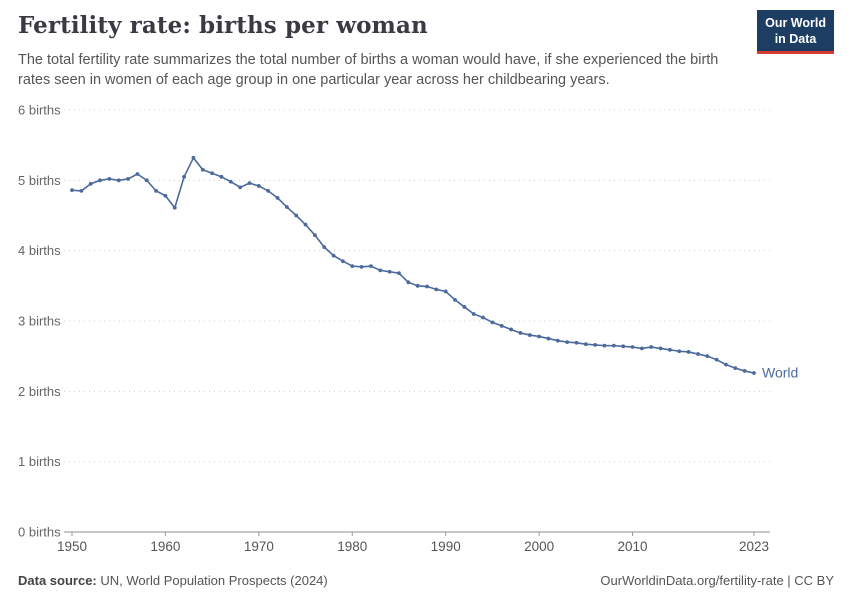  I want to click on x-tick-label: 2010, so click(633, 546).